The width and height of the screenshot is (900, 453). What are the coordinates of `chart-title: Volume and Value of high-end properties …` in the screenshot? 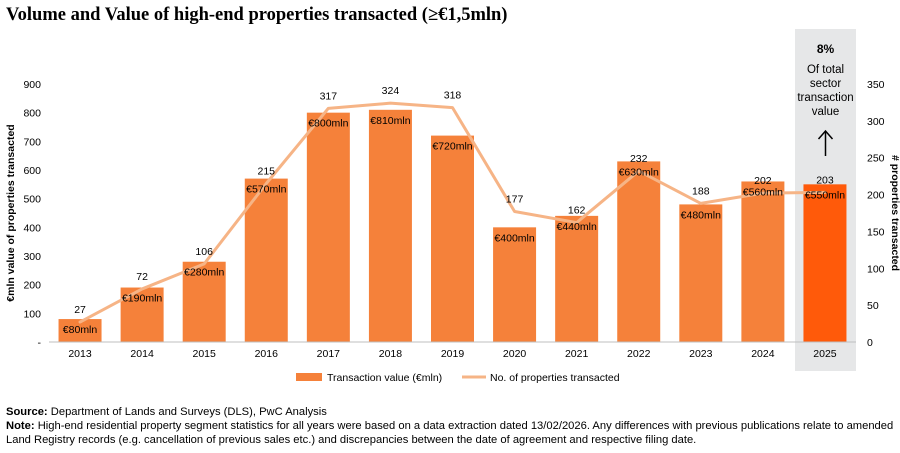 It's located at (257, 15).